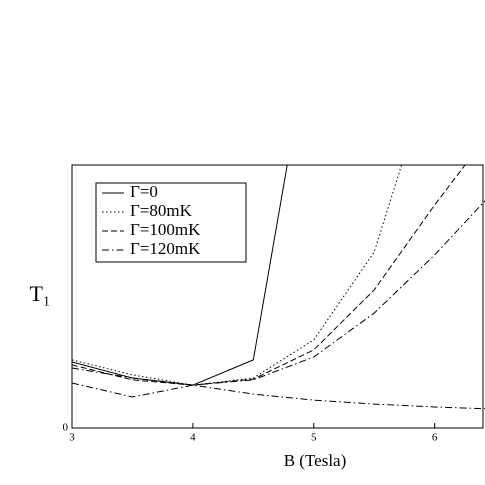 Image resolution: width=485 pixels, height=485 pixels. I want to click on legend-label: Γ=100mK, so click(165, 229).